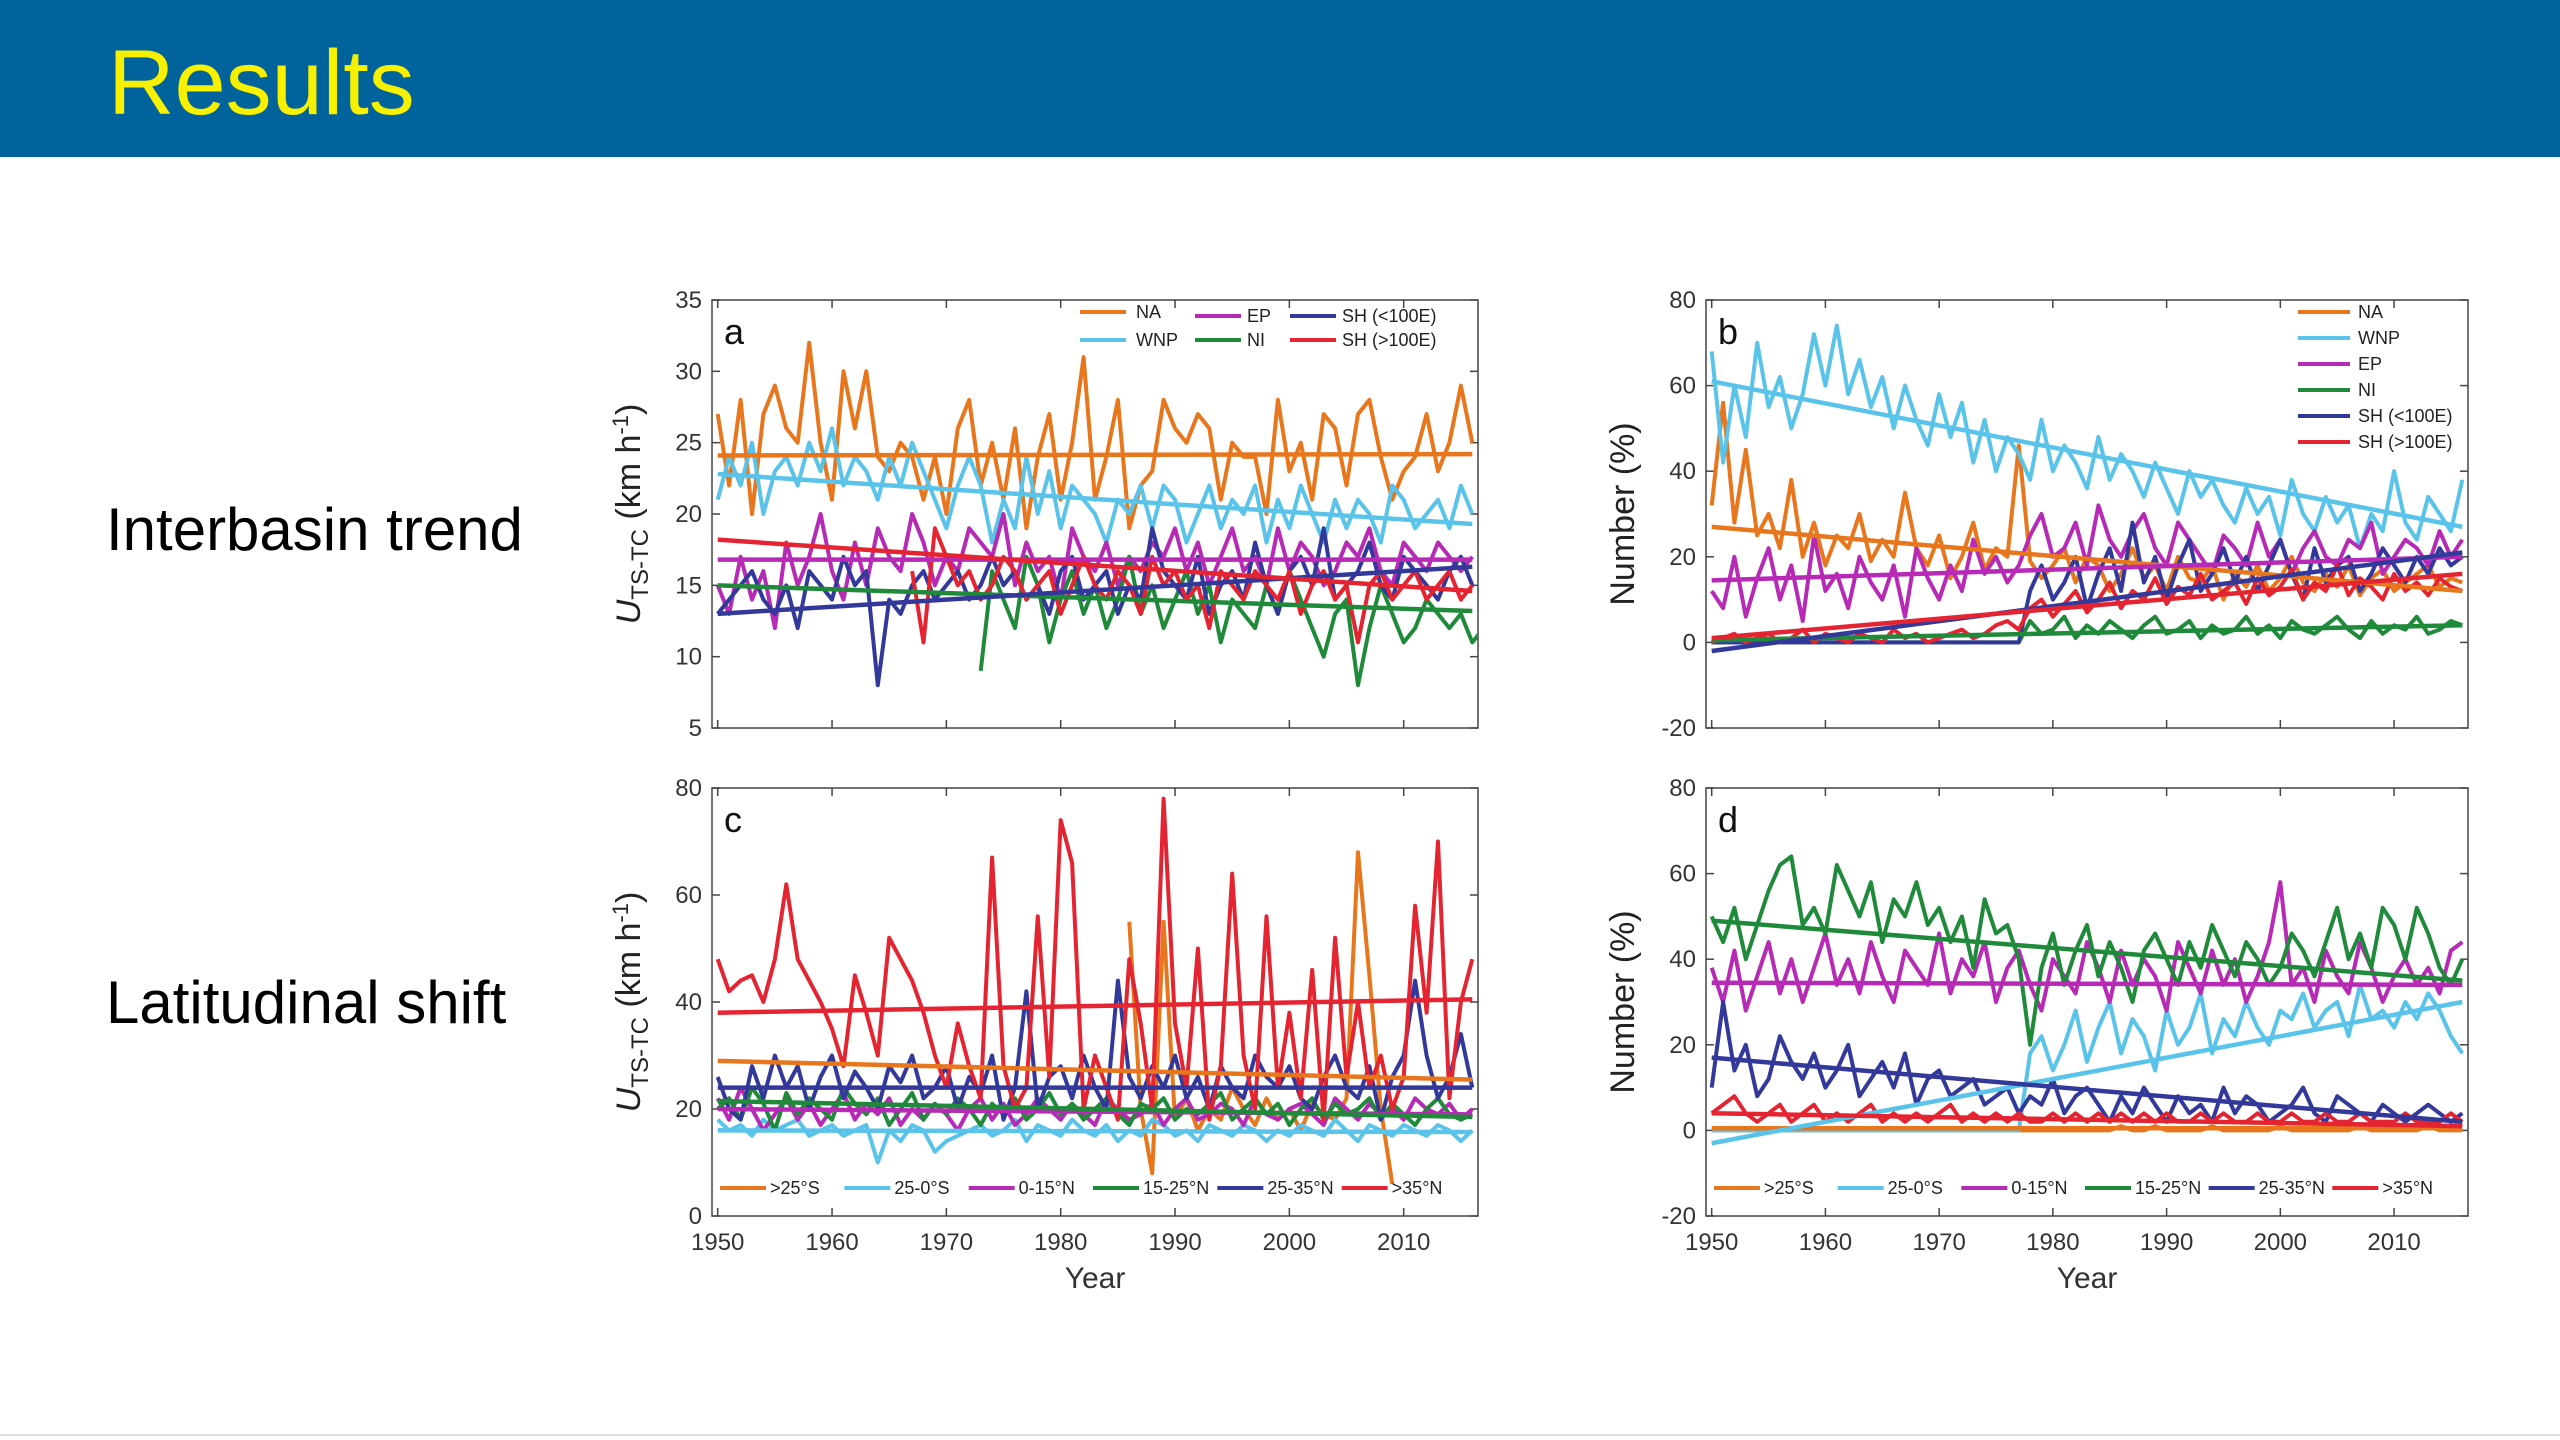 This screenshot has height=1440, width=2560. I want to click on legend-label: 0-15°N, so click(2039, 1188).